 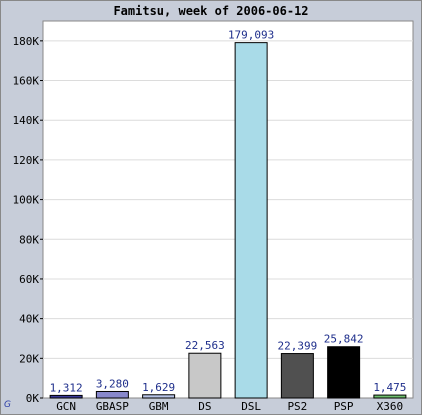 I want to click on data-label-ds: 22,563, so click(x=205, y=345).